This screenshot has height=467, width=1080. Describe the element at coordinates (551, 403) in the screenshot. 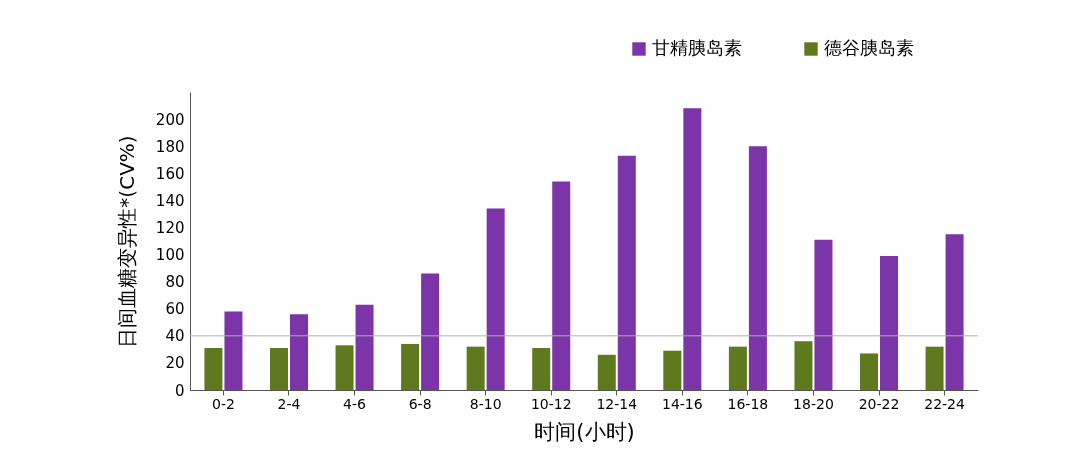

I see `x-tick-label: 10-12` at that location.